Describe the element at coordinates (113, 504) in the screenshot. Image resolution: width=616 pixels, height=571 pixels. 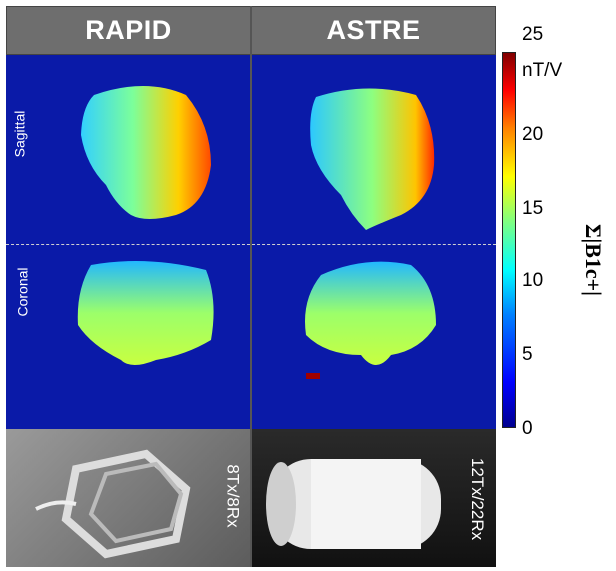
I see `rapid-coil-drawing` at that location.